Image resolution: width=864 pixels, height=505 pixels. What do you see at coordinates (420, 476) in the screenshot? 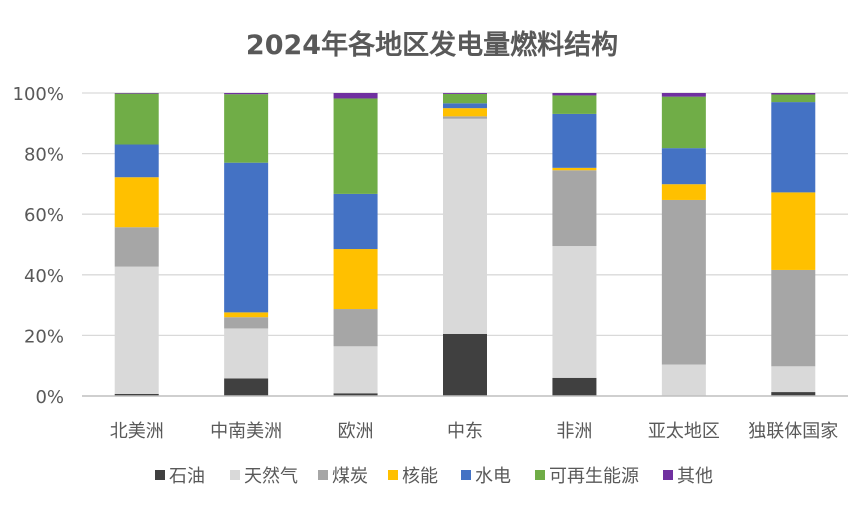
I see `legend-label: 核能` at bounding box center [420, 476].